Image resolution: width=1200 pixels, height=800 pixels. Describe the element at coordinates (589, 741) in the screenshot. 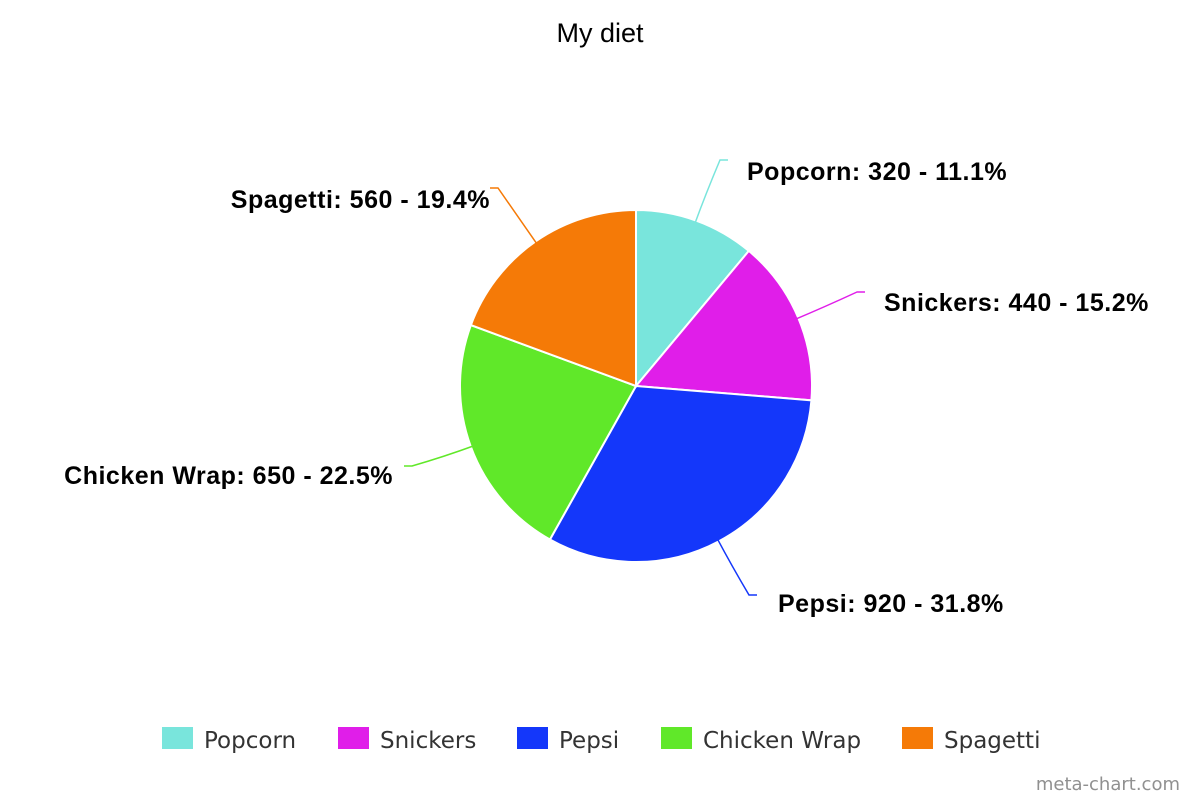

I see `legend-label-pepsi: Pepsi` at that location.